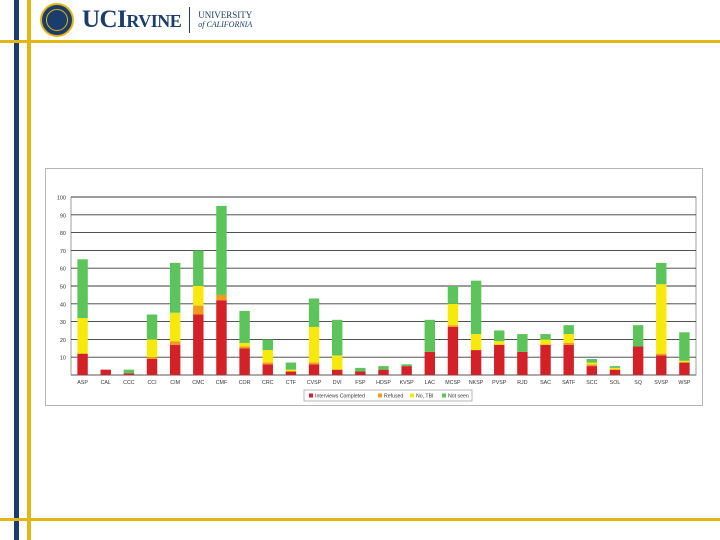  Describe the element at coordinates (225, 19) in the screenshot. I see `uc-wordmark: UNIVERSITY of CALIFORNIA` at that location.